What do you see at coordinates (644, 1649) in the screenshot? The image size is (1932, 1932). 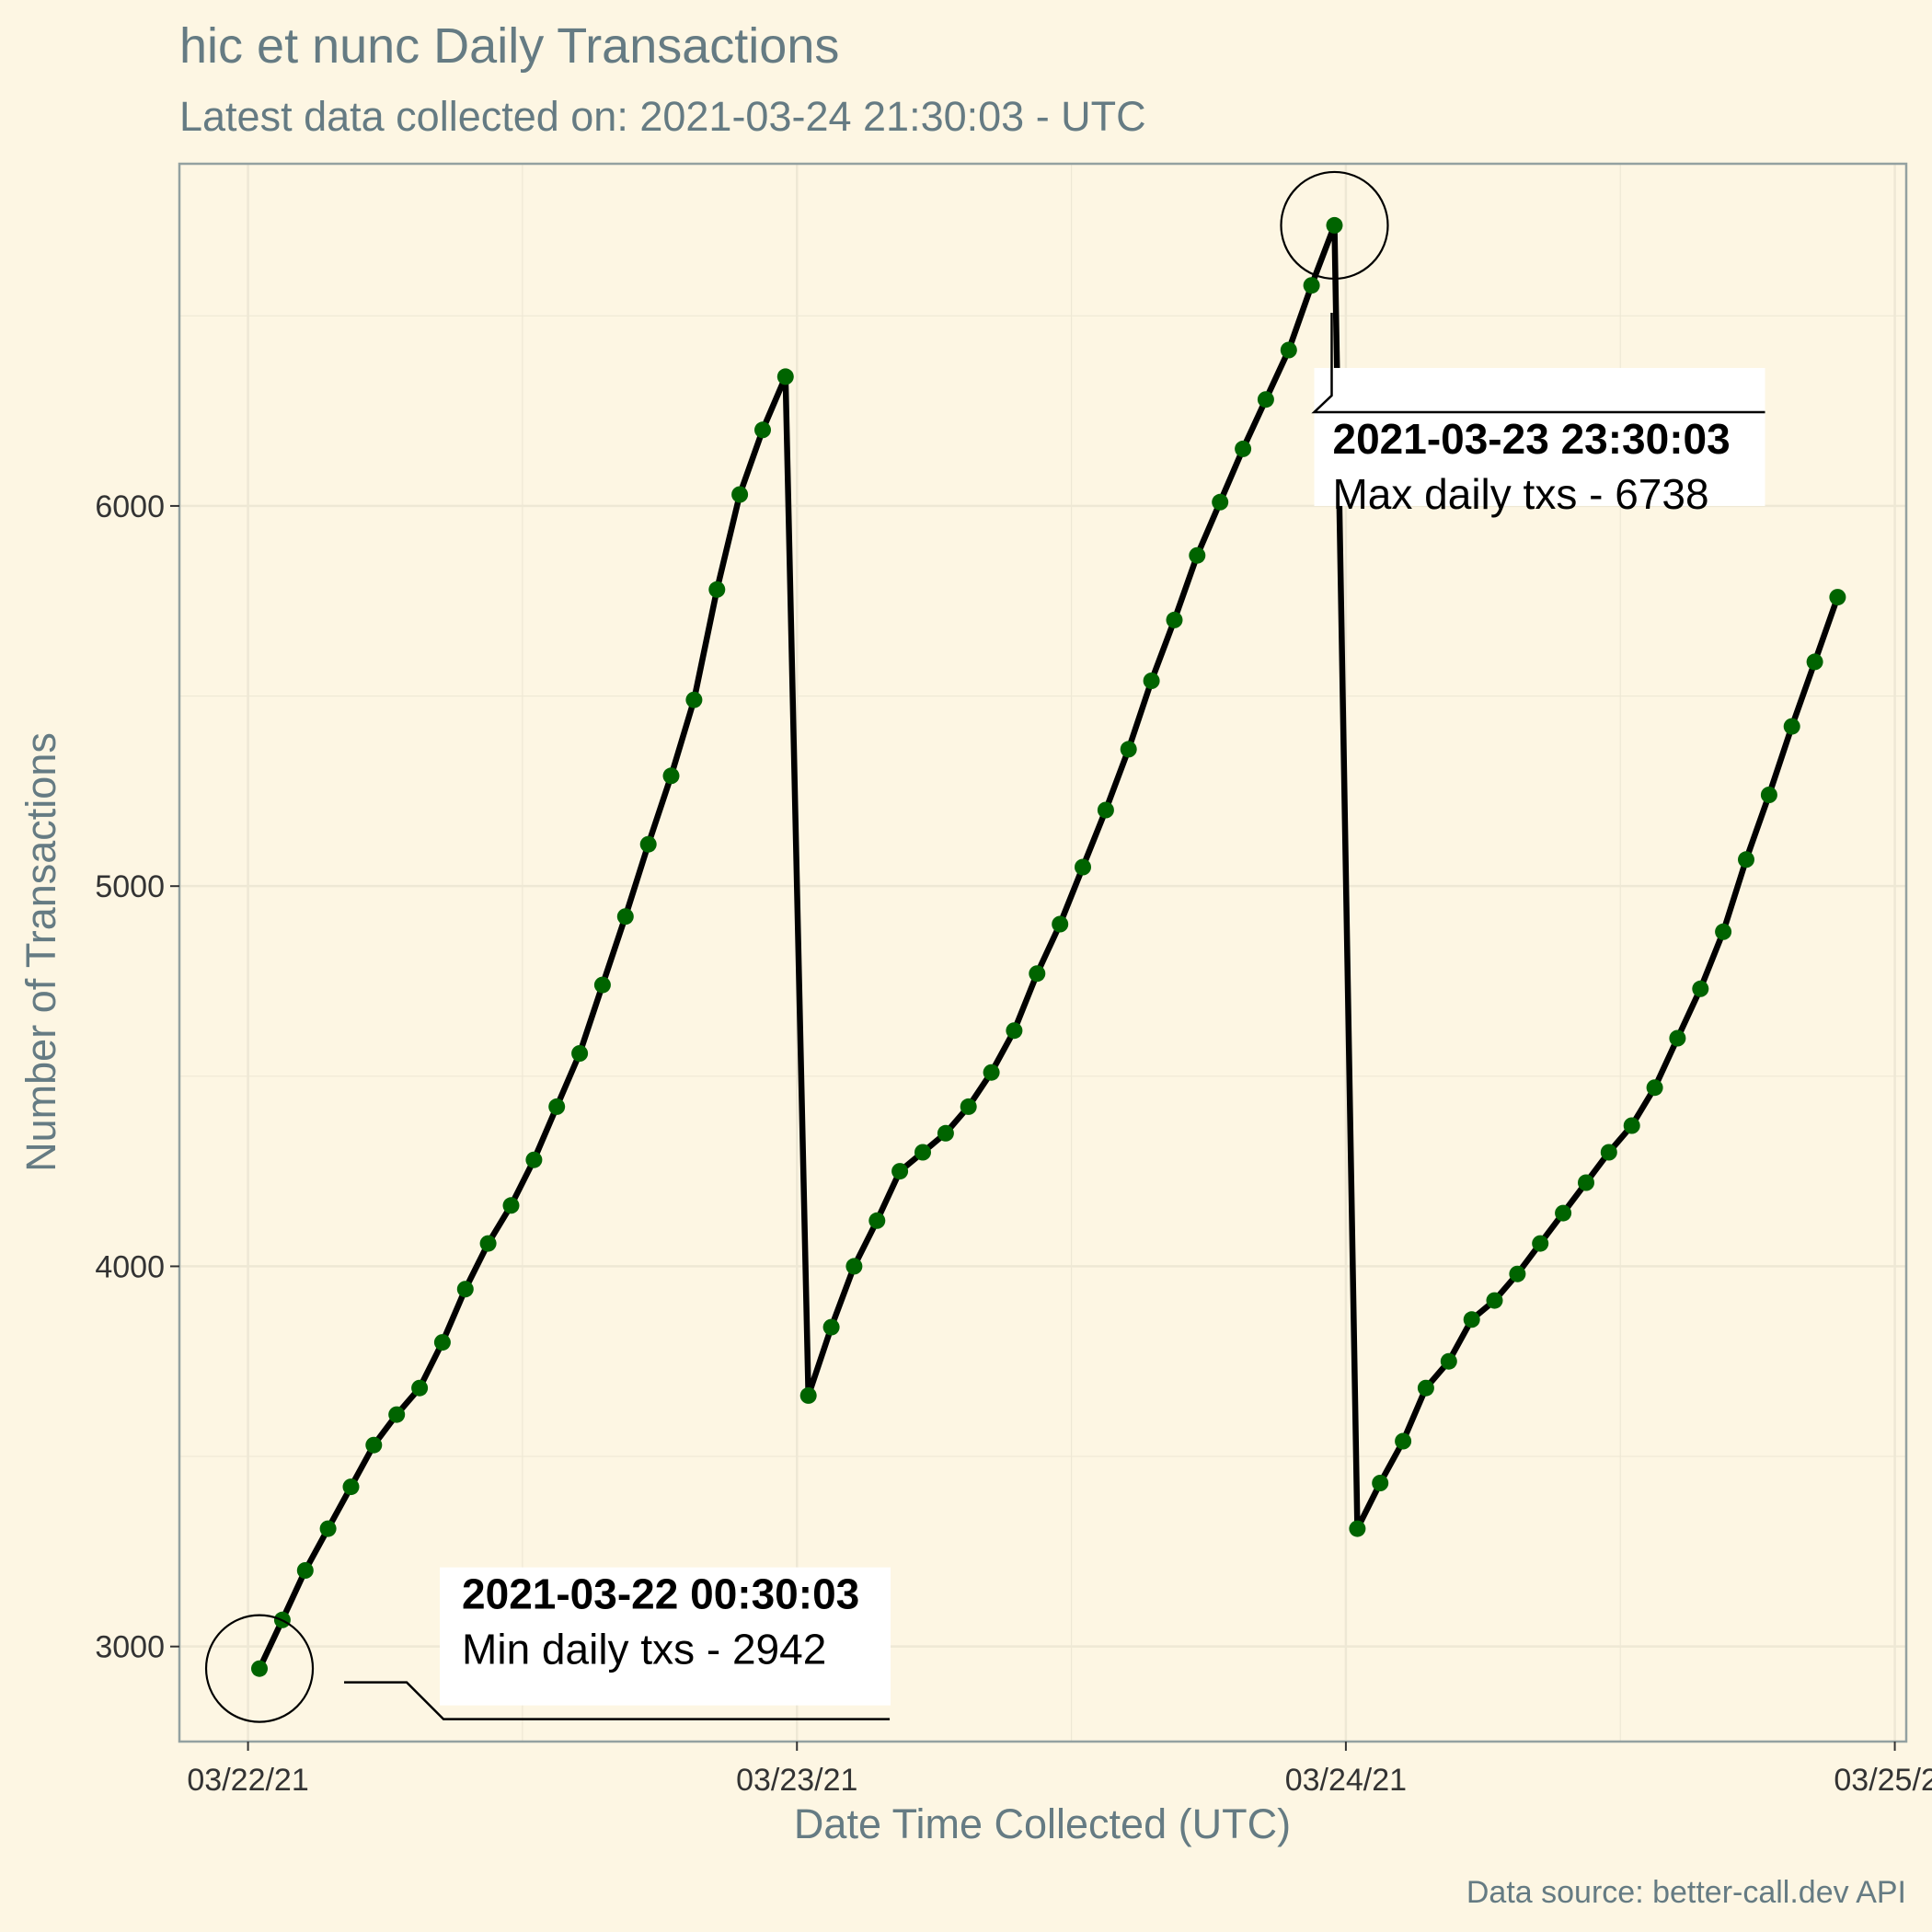 I see `annotation-text: Min daily txs - 2942` at bounding box center [644, 1649].